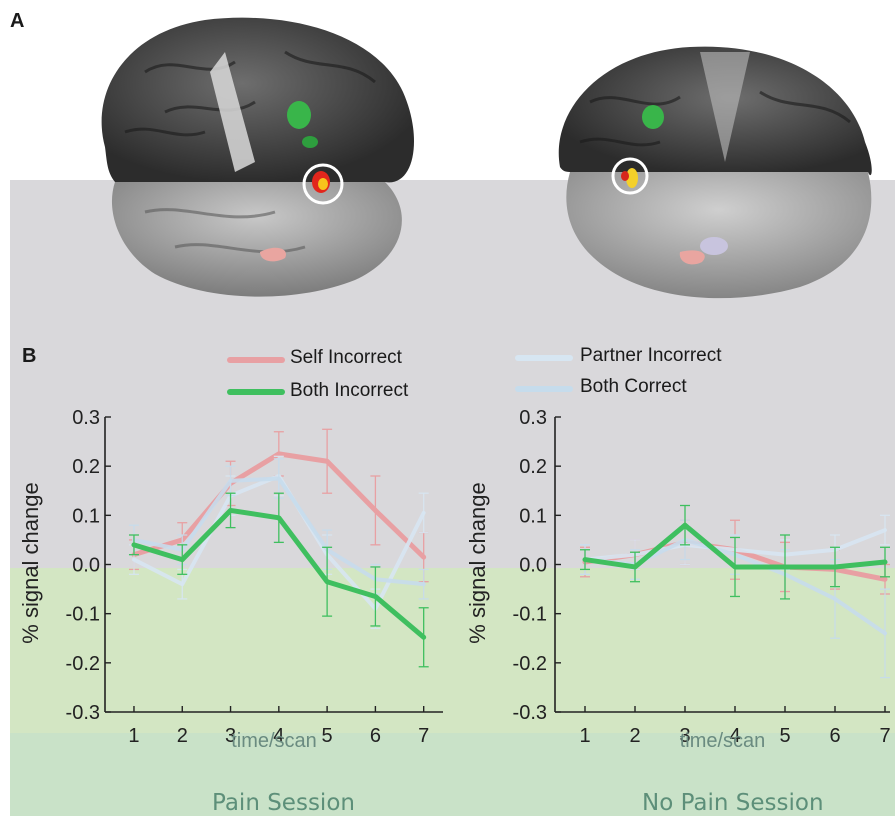 The height and width of the screenshot is (816, 895). I want to click on session-title-pain: Pain Session, so click(283, 803).